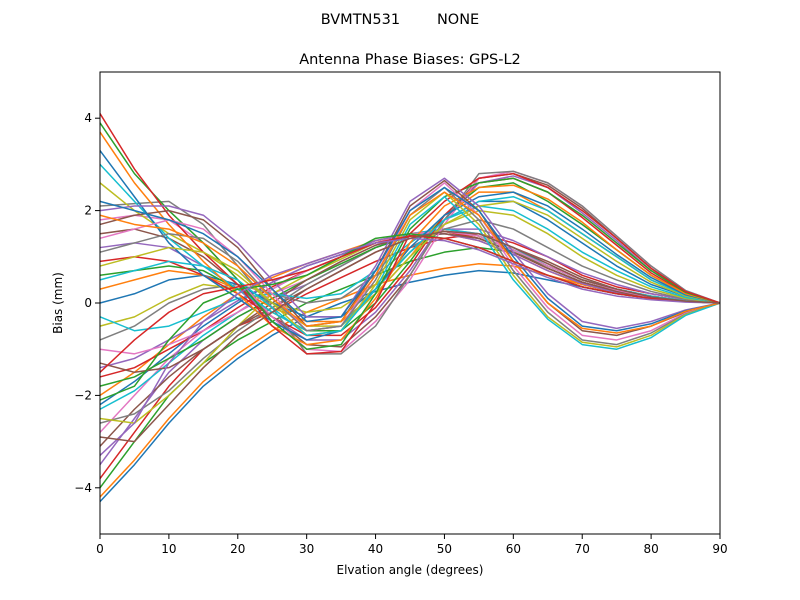 This screenshot has height=600, width=800. Describe the element at coordinates (410, 60) in the screenshot. I see `chart-title: Antenna Phase Biases: GPS-L2` at that location.